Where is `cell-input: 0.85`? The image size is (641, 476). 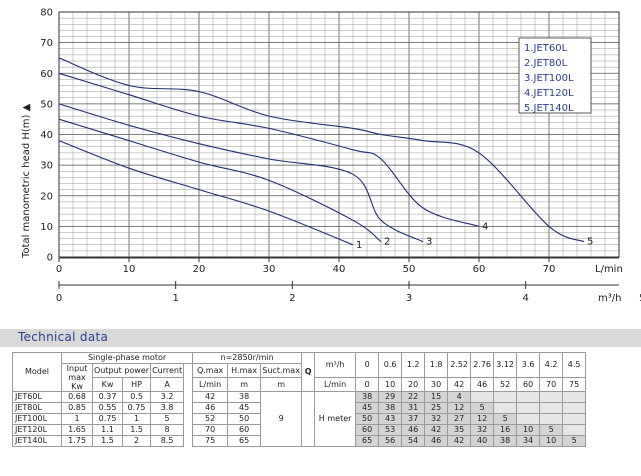
cell-input: 0.85 is located at coordinates (77, 408).